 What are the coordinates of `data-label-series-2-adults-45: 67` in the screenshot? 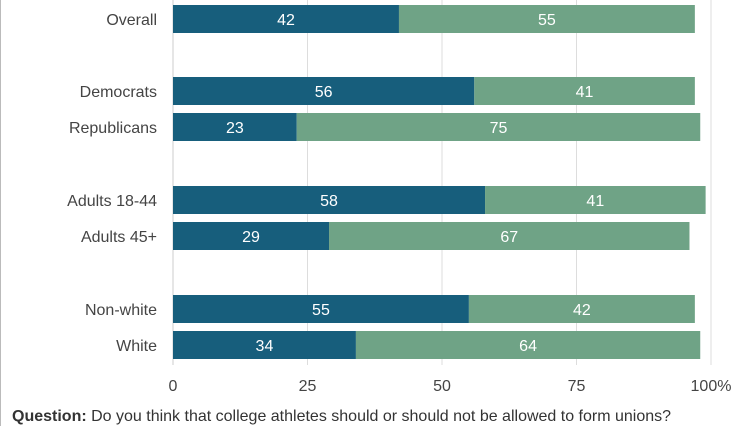 It's located at (509, 237).